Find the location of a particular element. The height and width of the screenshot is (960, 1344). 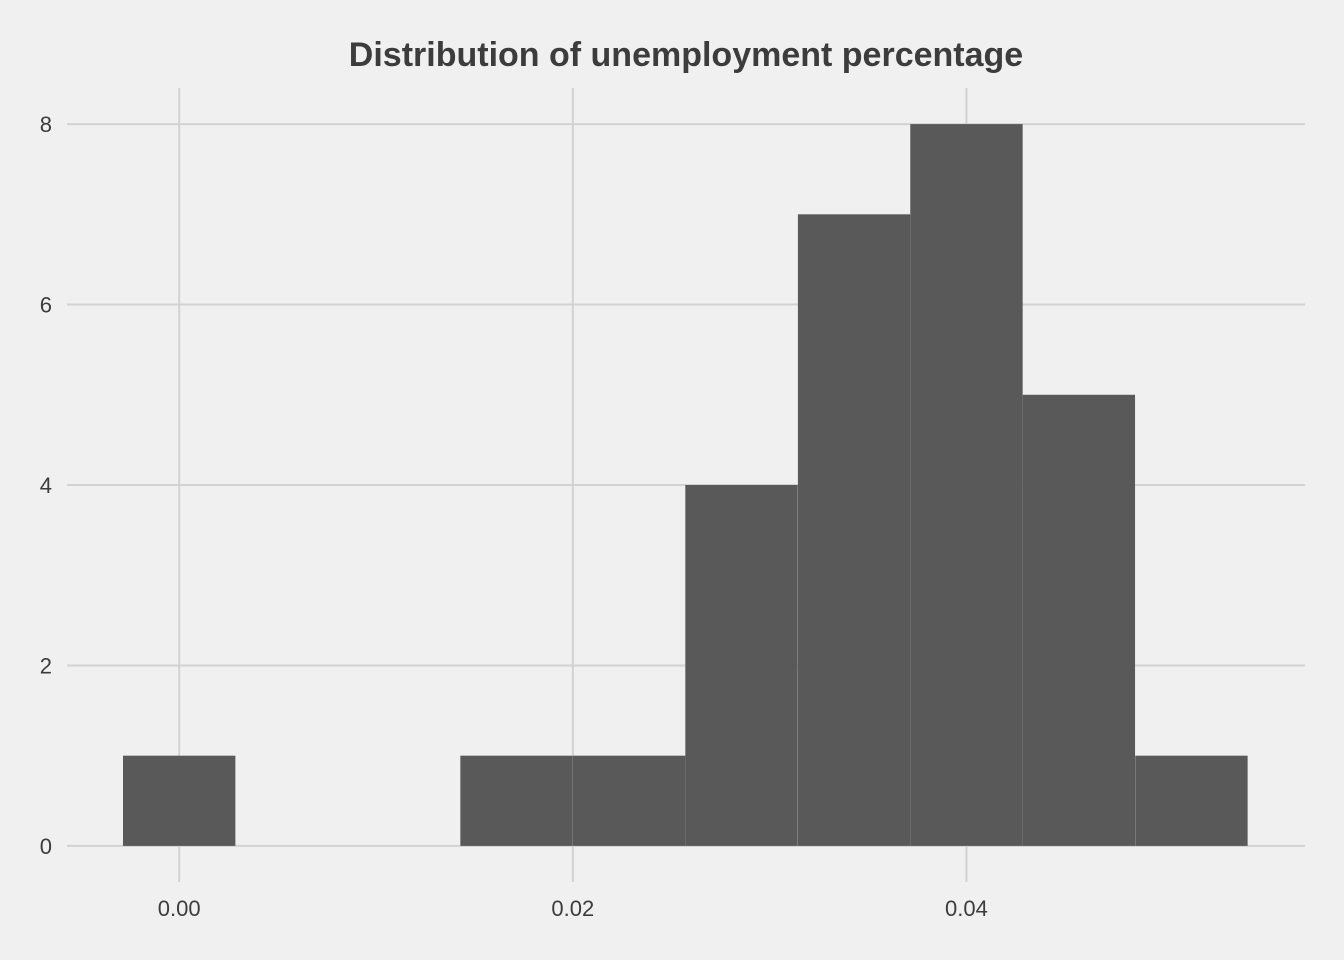

x-tick-label: 0.02 is located at coordinates (572, 908).